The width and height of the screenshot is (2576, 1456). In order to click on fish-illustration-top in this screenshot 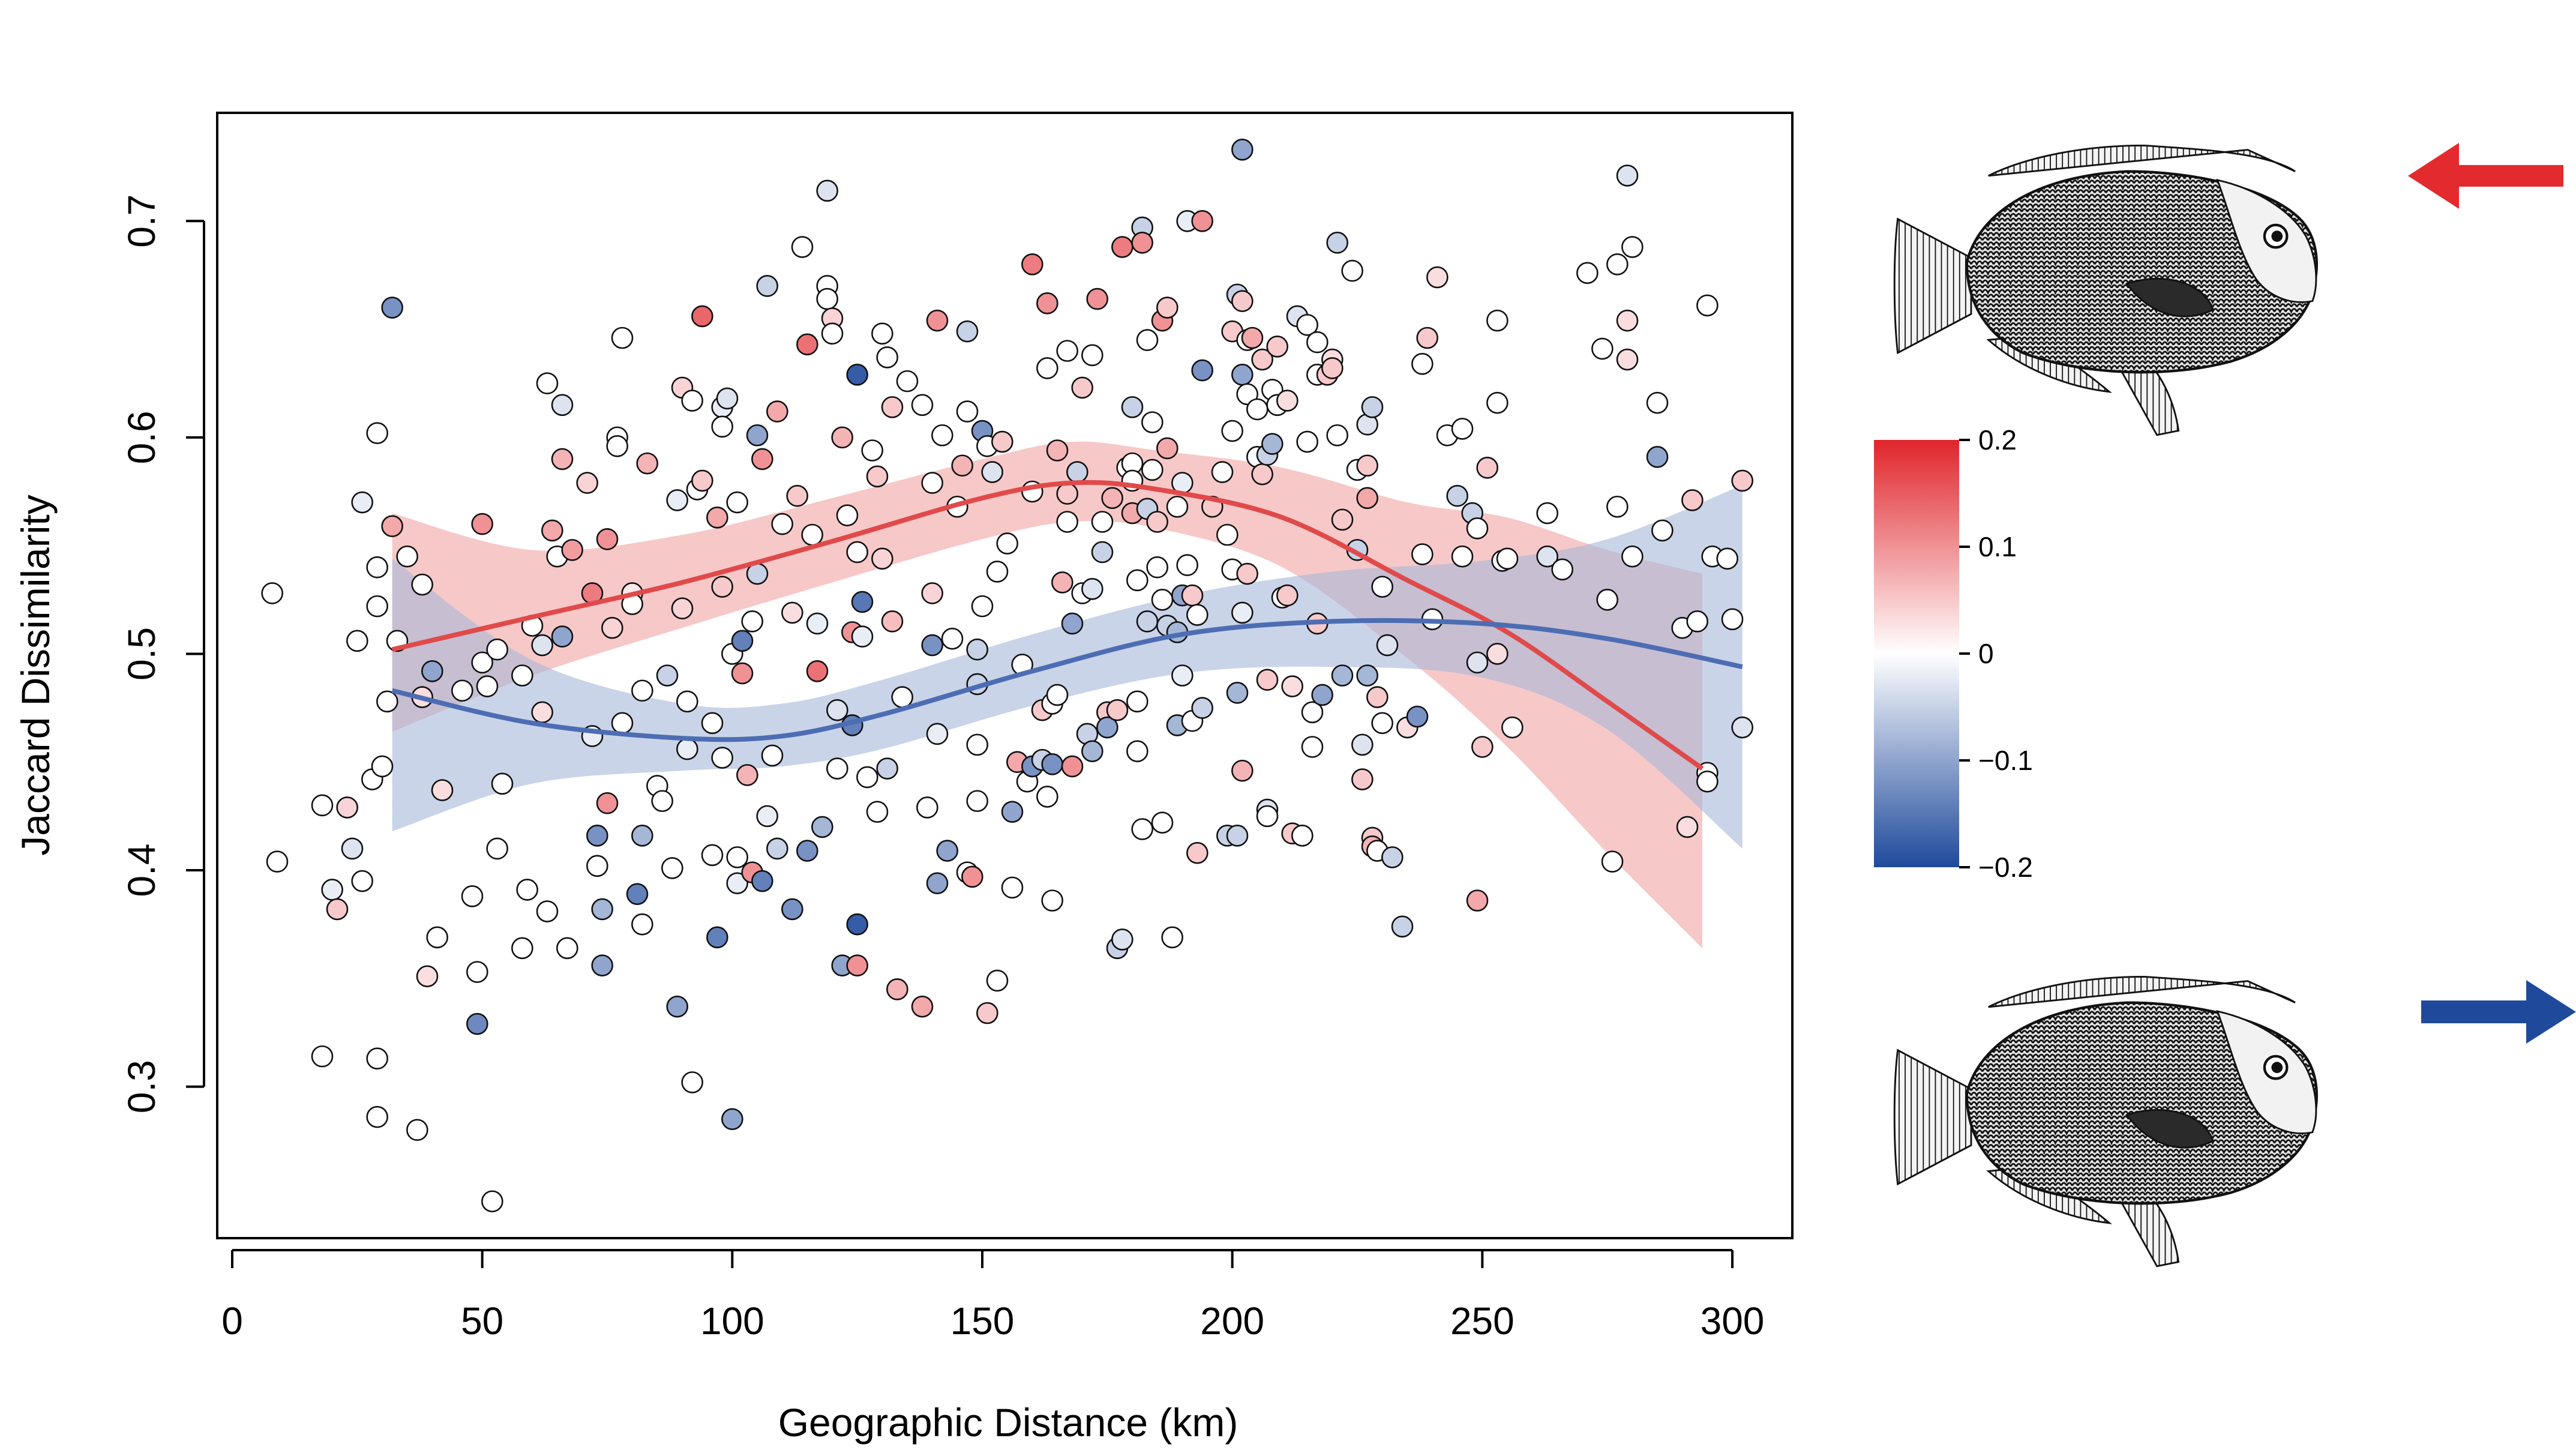, I will do `click(2105, 290)`.